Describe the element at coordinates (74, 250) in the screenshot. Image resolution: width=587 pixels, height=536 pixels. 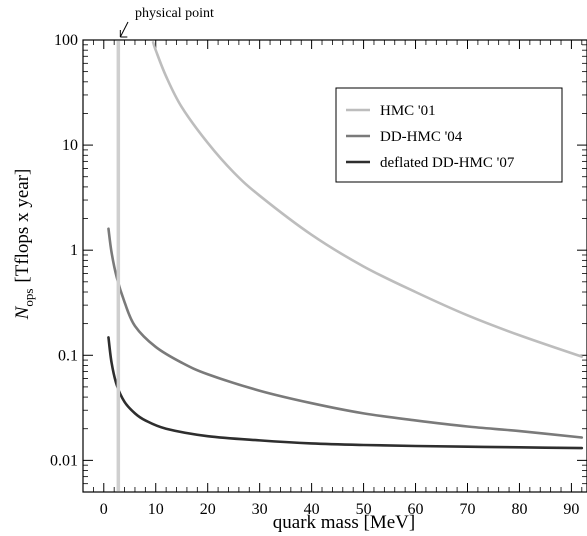
I see `y-tick-label: 1` at that location.